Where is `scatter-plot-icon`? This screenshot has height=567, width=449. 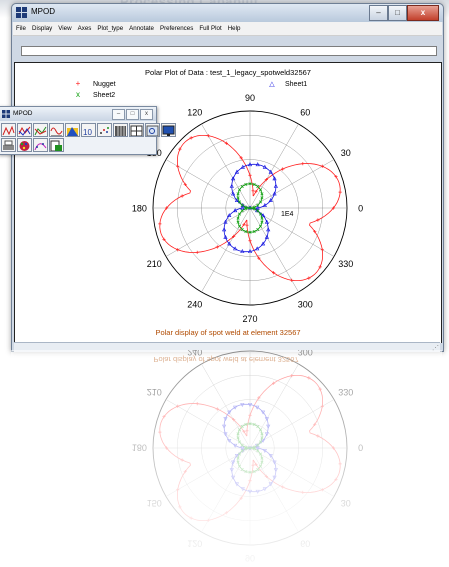 scatter-plot-icon is located at coordinates (104, 130).